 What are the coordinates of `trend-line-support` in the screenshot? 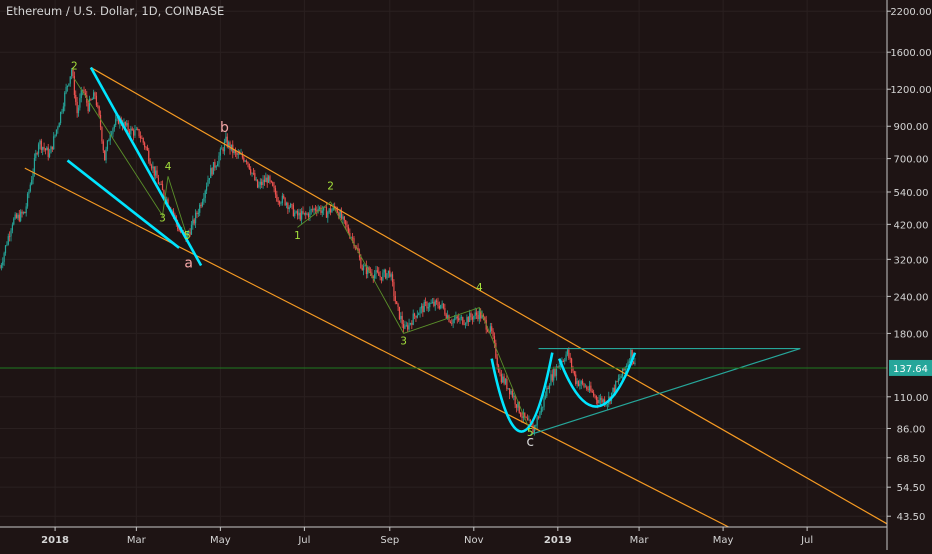 It's located at (665, 391).